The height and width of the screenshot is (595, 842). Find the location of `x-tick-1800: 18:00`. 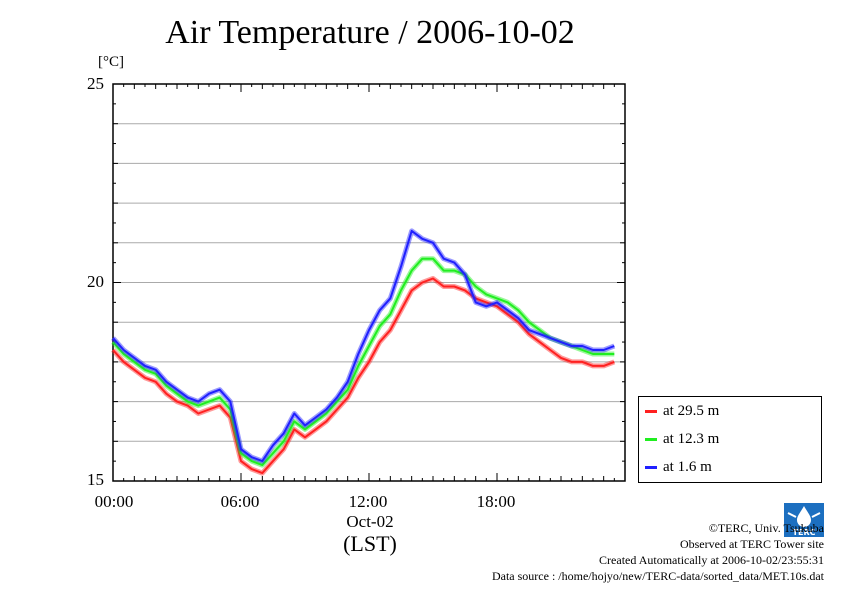

x-tick-1800: 18:00 is located at coordinates (496, 501).